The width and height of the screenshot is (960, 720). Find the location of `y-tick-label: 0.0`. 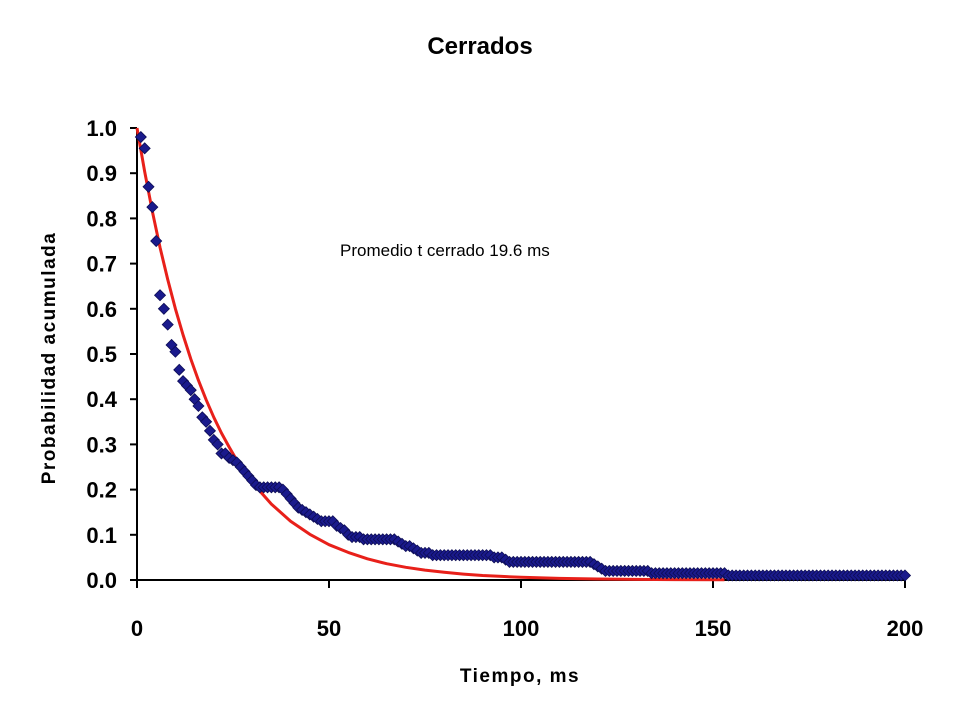

y-tick-label: 0.0 is located at coordinates (101, 580).